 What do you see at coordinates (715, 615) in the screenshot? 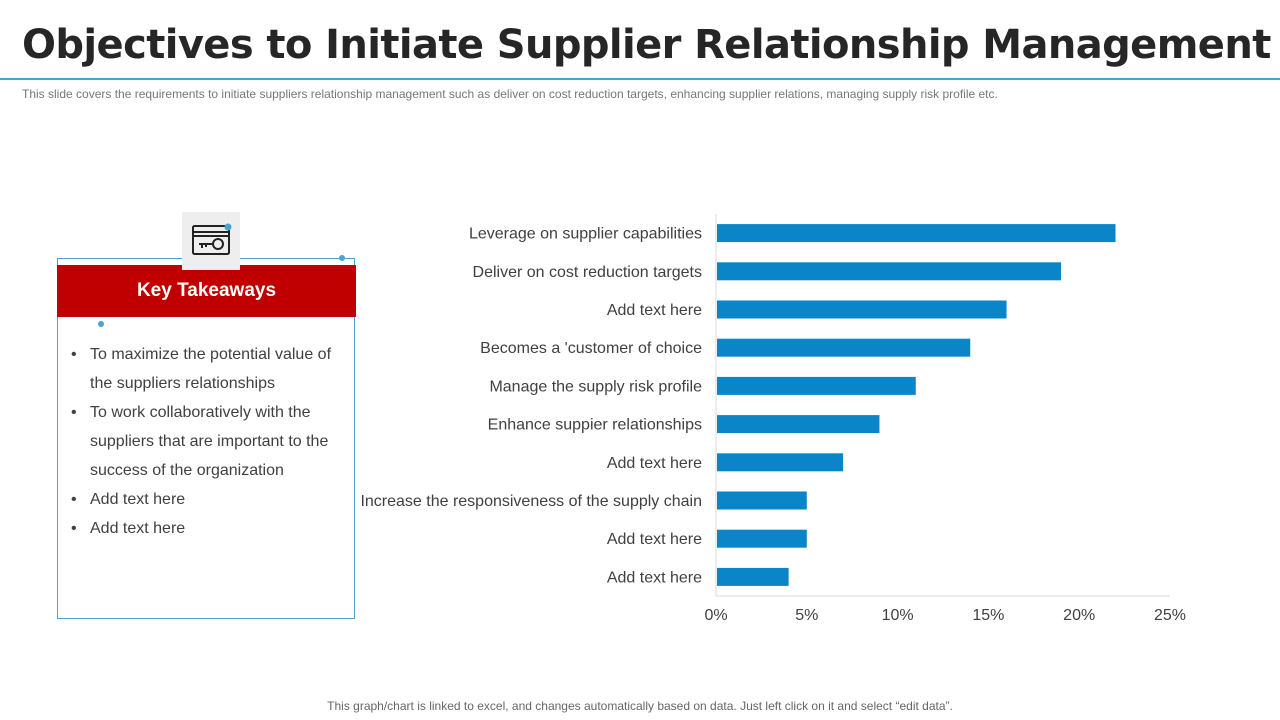
I see `x-tick-label: 0%` at bounding box center [715, 615].